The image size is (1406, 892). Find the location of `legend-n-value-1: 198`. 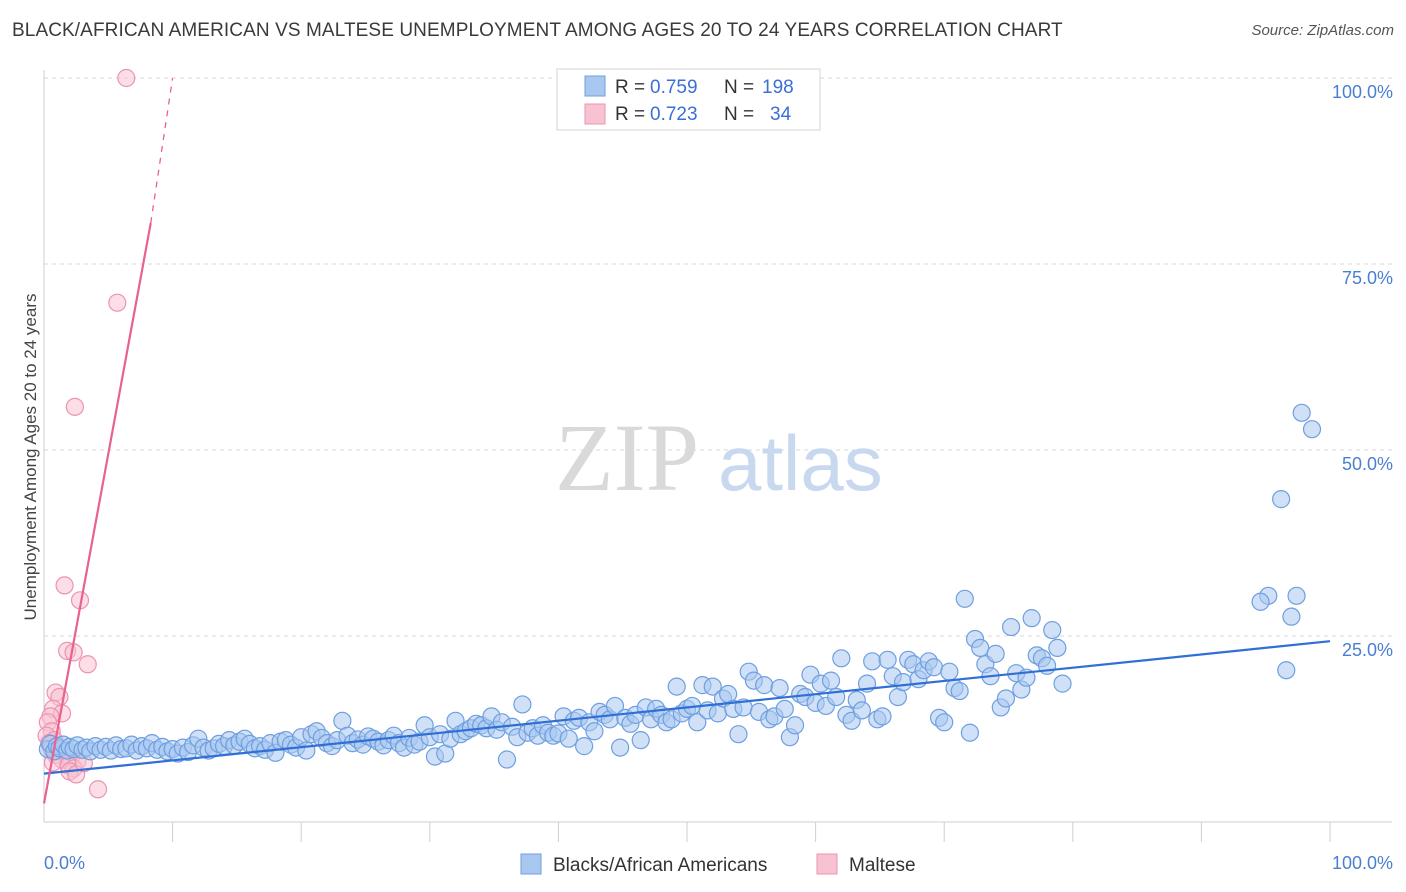

legend-n-value-1: 198 is located at coordinates (778, 87).